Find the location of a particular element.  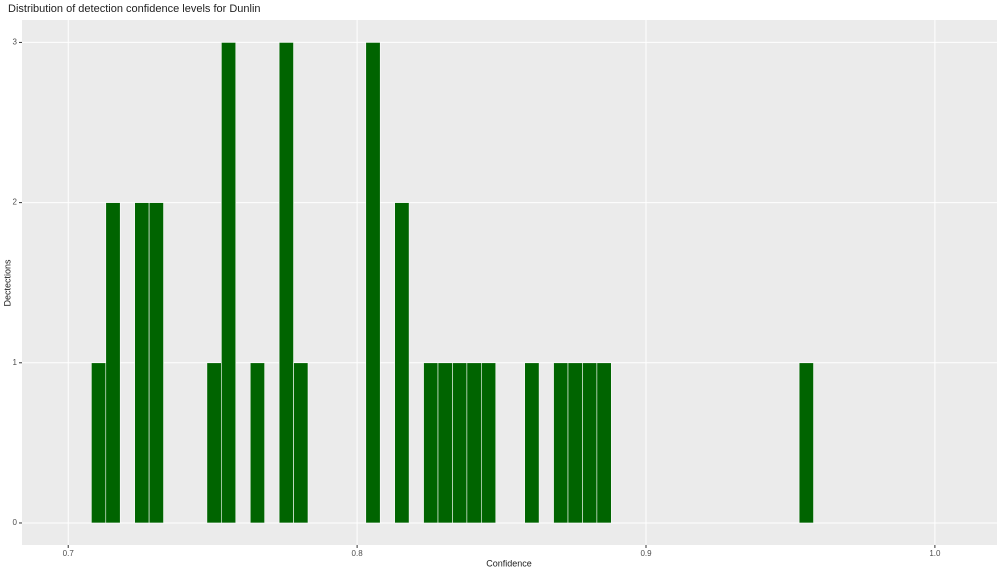

x-tick-label: 0.9 is located at coordinates (646, 553).